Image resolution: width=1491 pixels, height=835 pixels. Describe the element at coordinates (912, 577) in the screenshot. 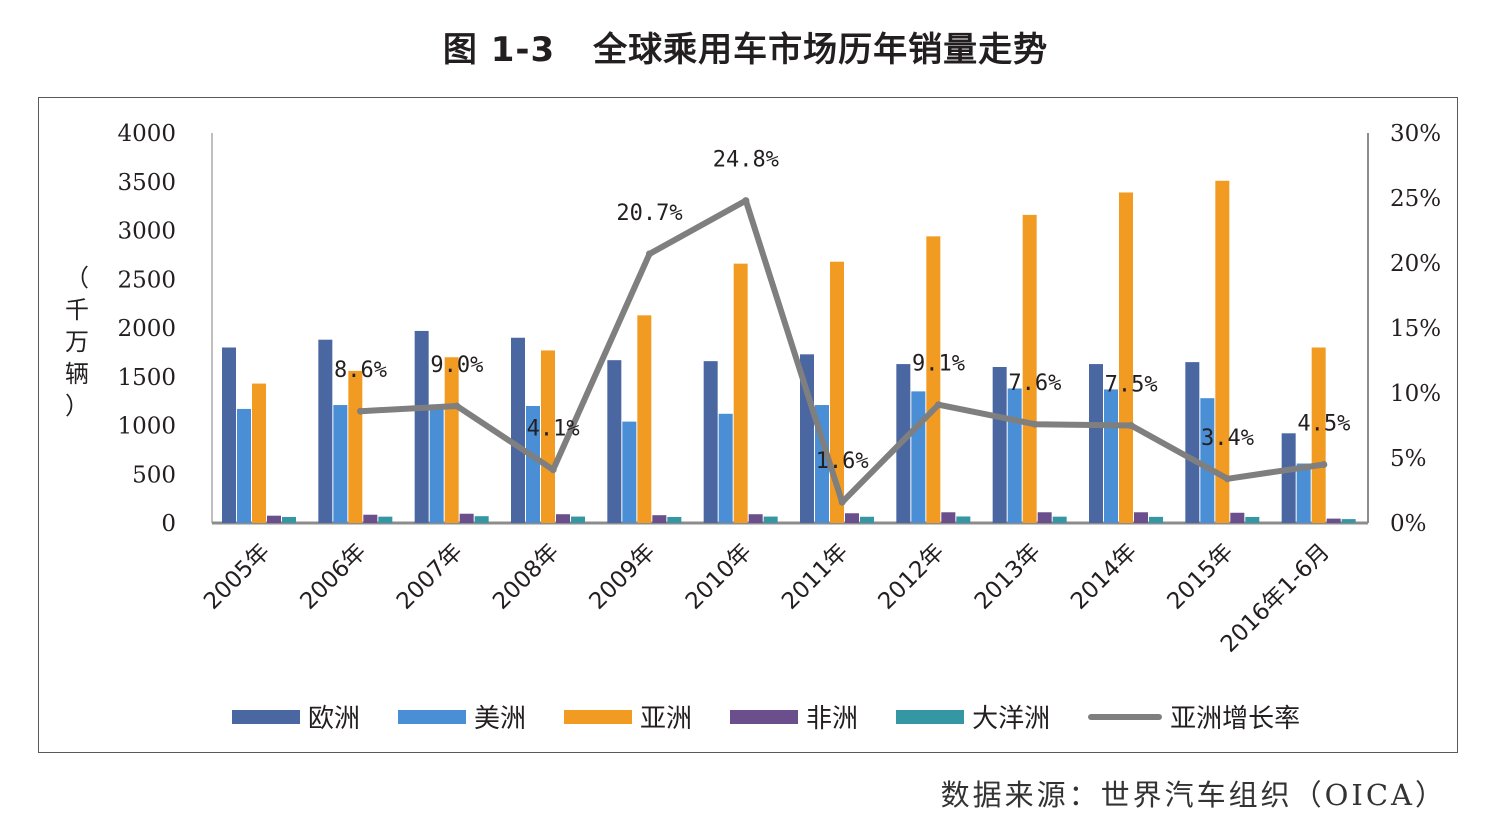

I see `x-tick-label: 2012年` at that location.